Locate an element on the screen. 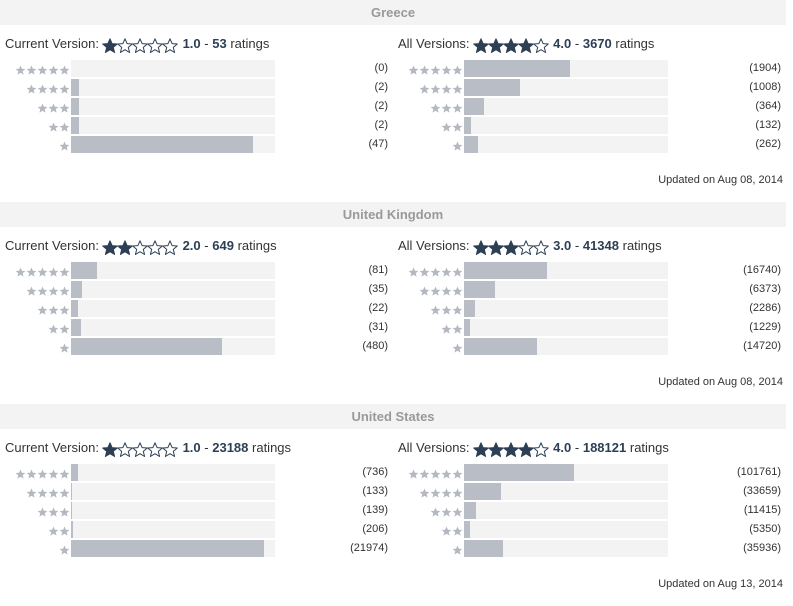 The width and height of the screenshot is (793, 606). row-count: (1904) is located at coordinates (765, 68).